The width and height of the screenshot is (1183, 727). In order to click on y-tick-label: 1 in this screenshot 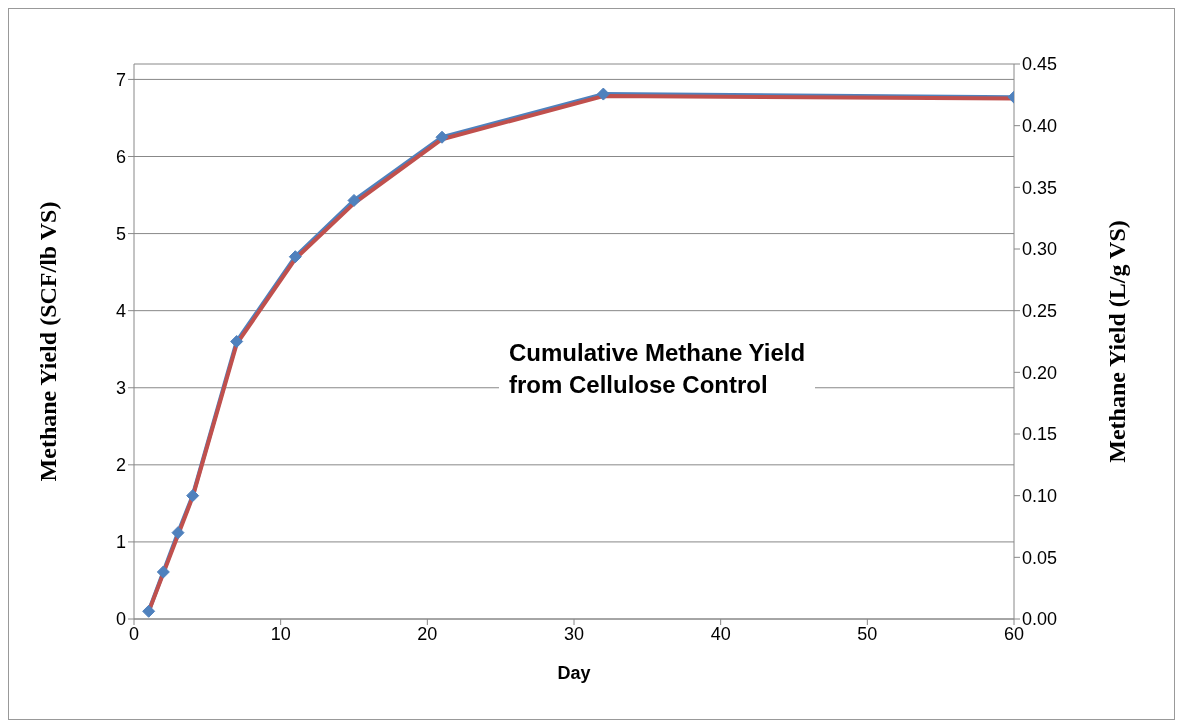, I will do `click(120, 542)`.